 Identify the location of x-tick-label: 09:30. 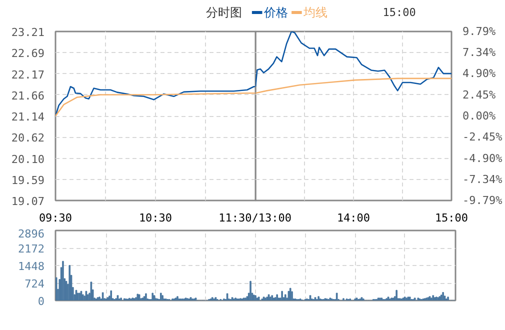
(55, 218).